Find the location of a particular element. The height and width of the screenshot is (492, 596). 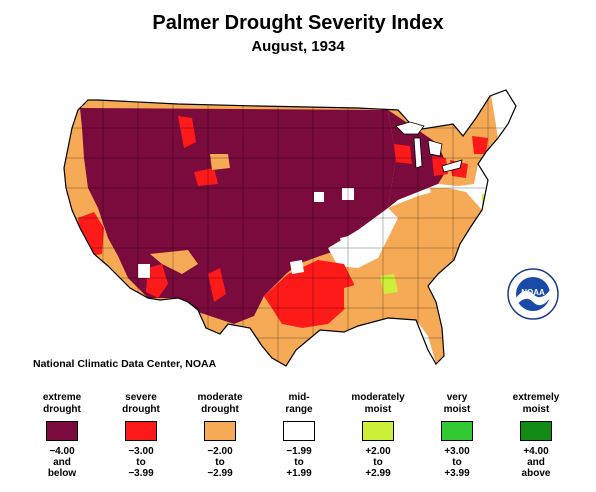

noaa-logo-text: NOAA is located at coordinates (533, 292).